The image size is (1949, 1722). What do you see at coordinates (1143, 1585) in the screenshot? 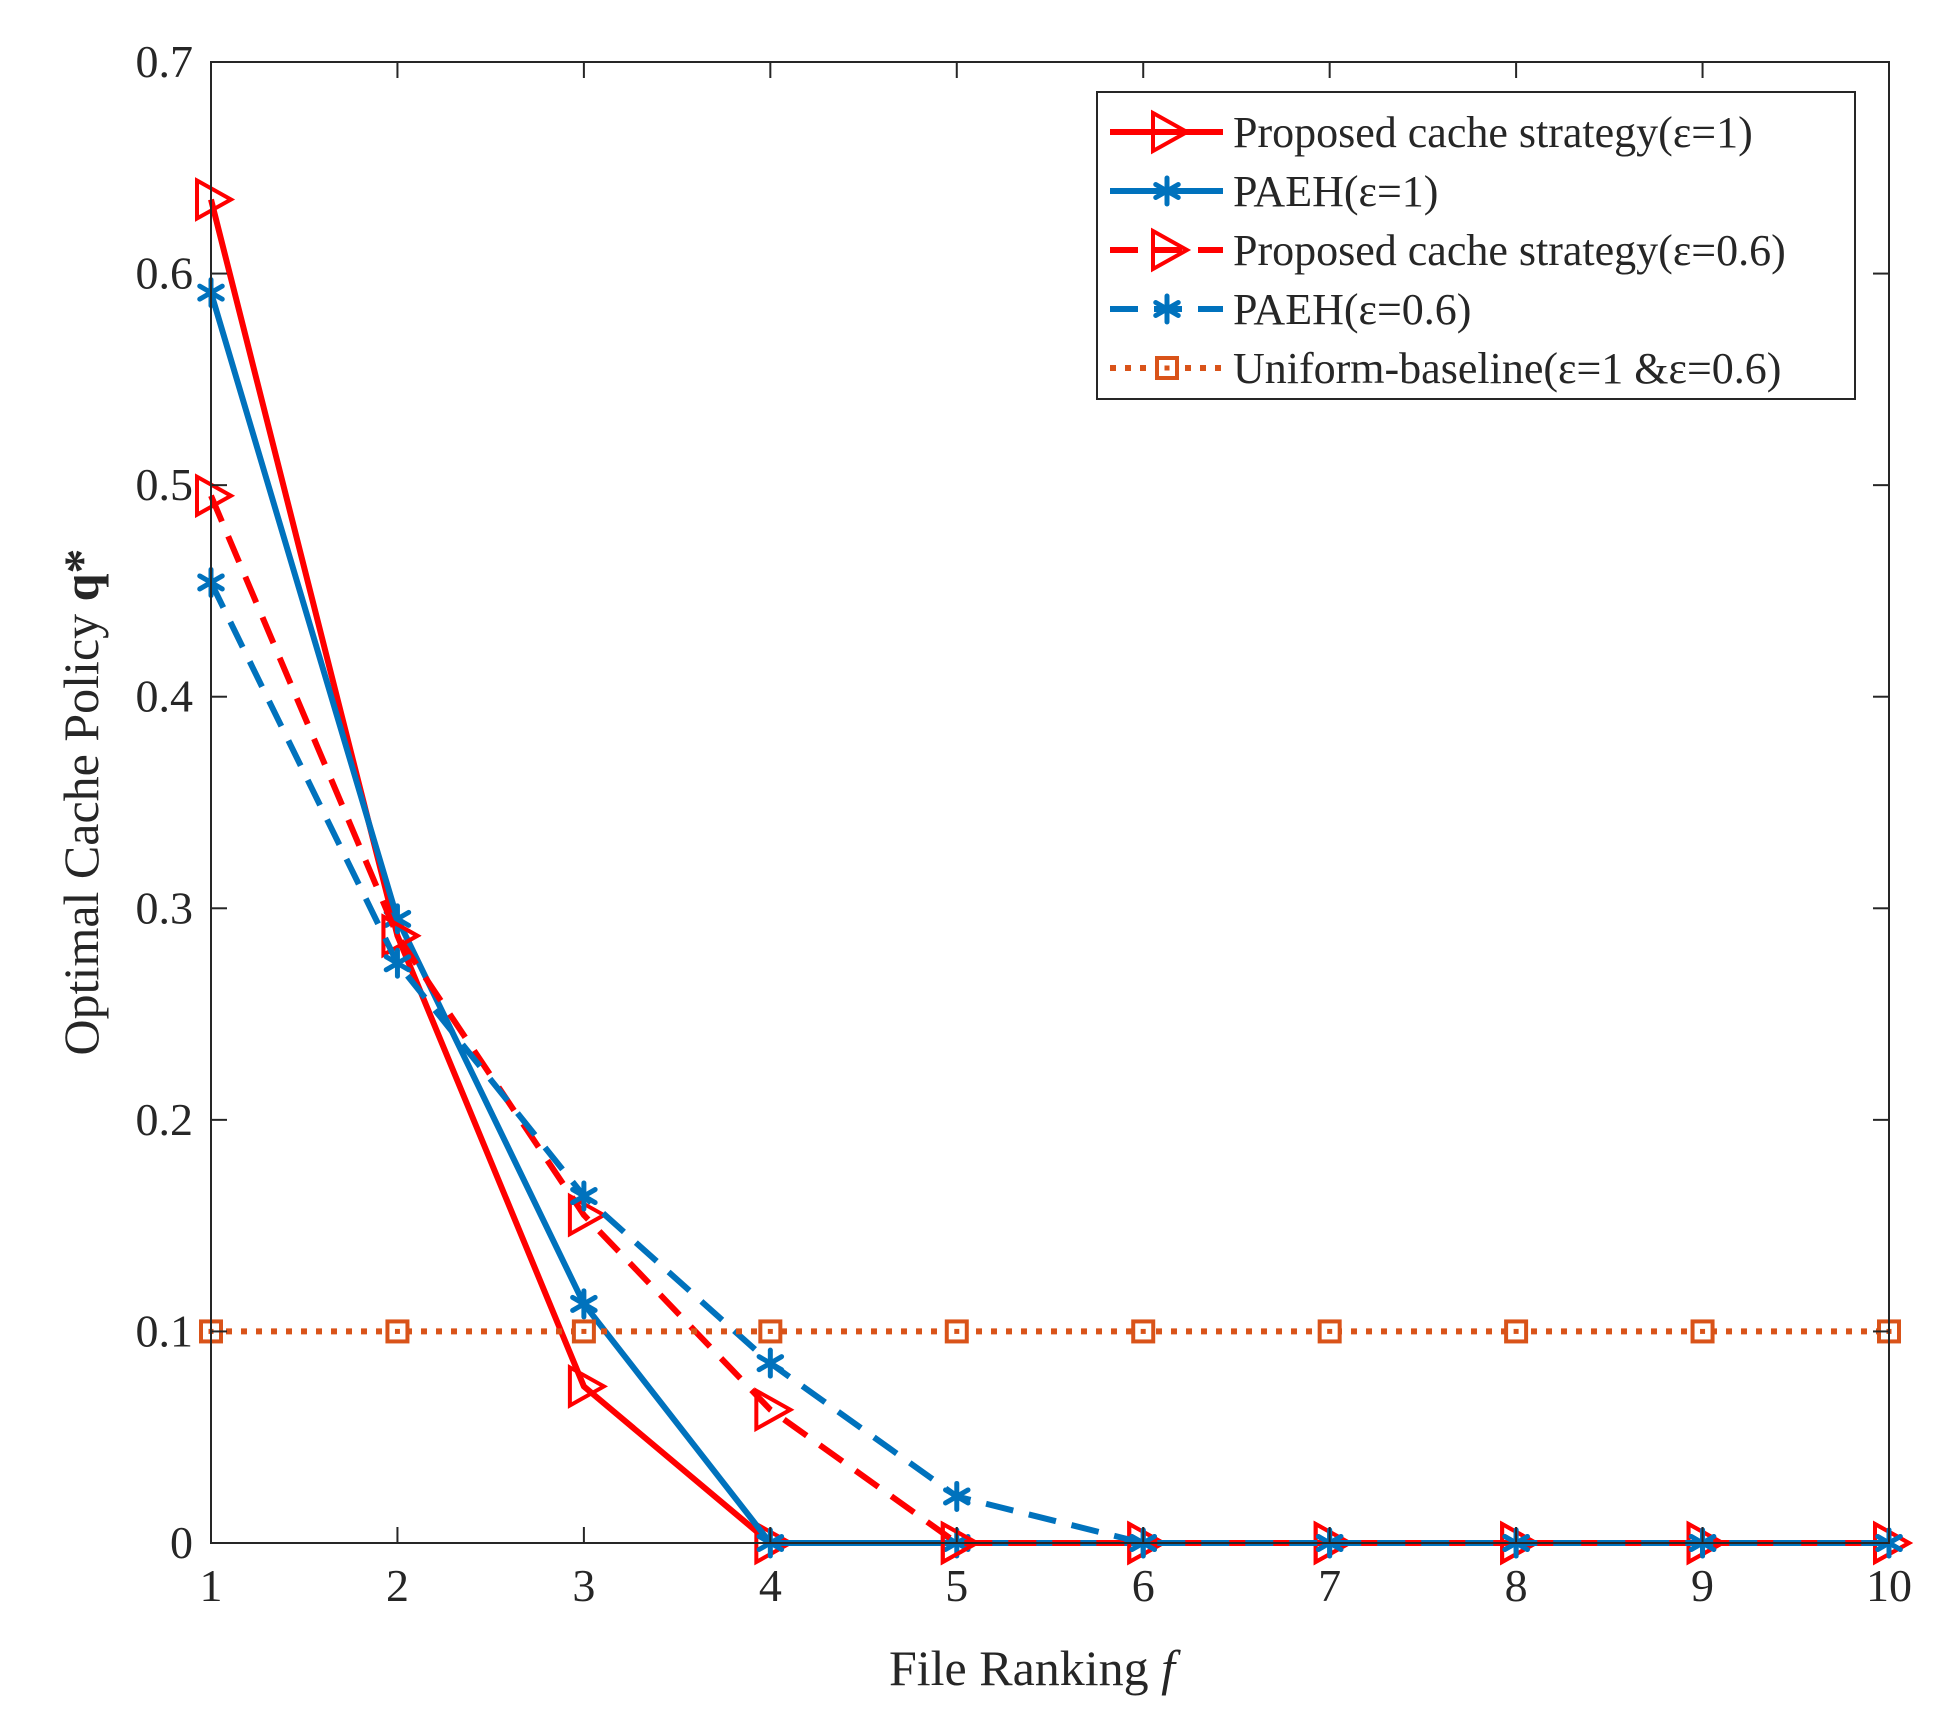
I see `x-tick-label: 6` at bounding box center [1143, 1585].